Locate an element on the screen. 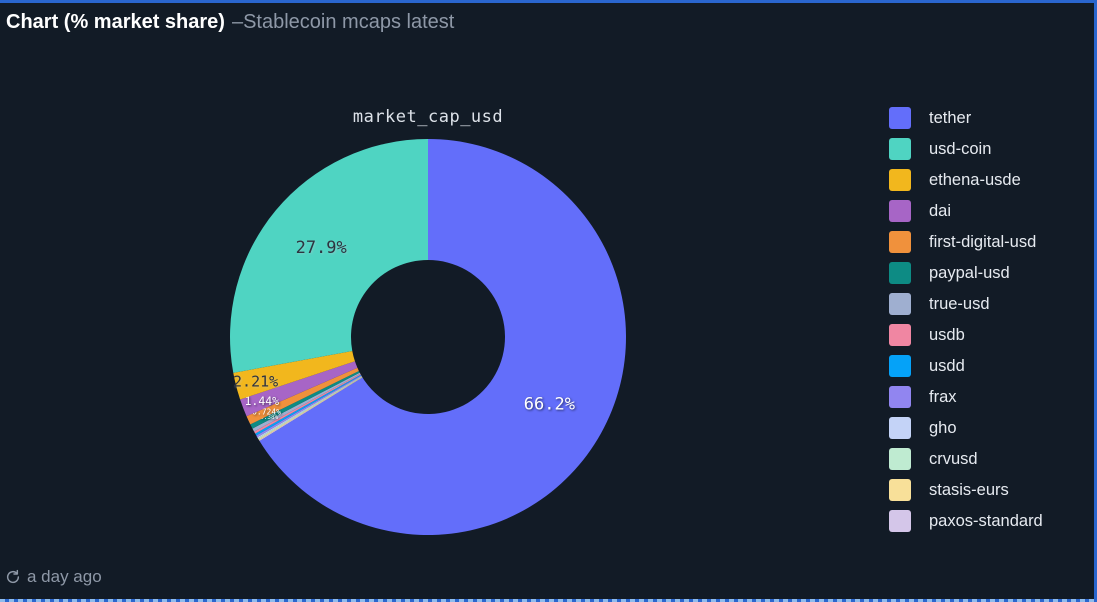 This screenshot has width=1097, height=602. legend-label: stasis-eurs is located at coordinates (969, 489).